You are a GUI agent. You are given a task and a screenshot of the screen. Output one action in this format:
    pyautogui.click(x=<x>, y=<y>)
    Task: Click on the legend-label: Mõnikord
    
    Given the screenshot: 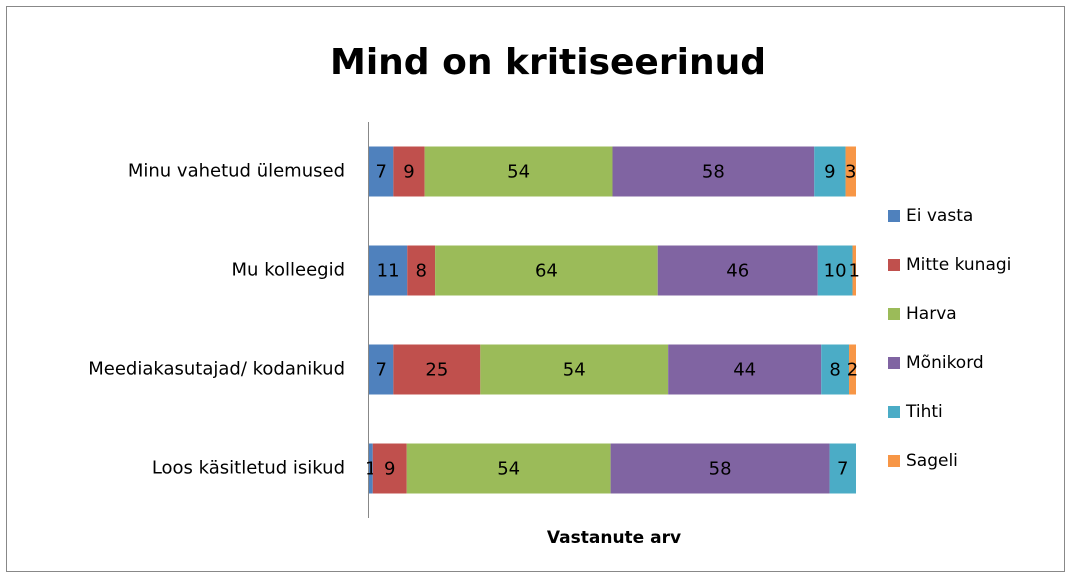 What is the action you would take?
    pyautogui.click(x=945, y=363)
    